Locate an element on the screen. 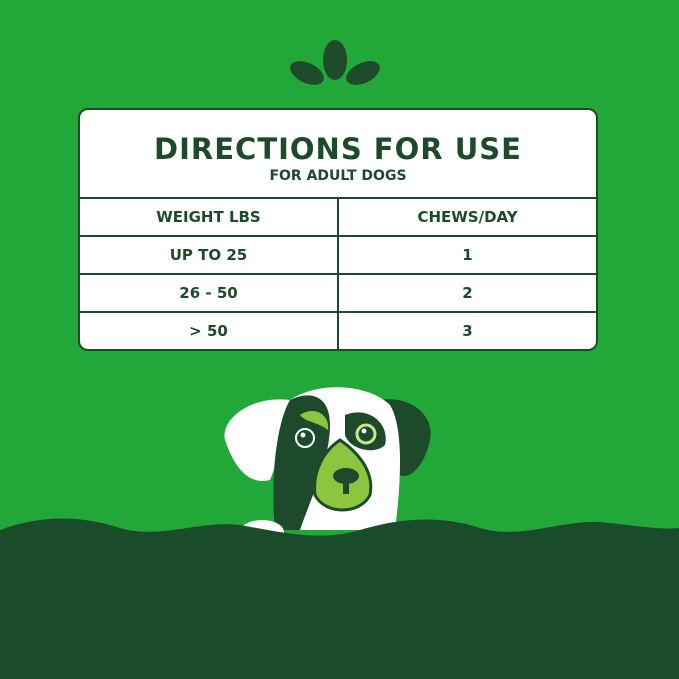 This screenshot has height=679, width=679. table-row: UP TO 25 1 is located at coordinates (338, 256).